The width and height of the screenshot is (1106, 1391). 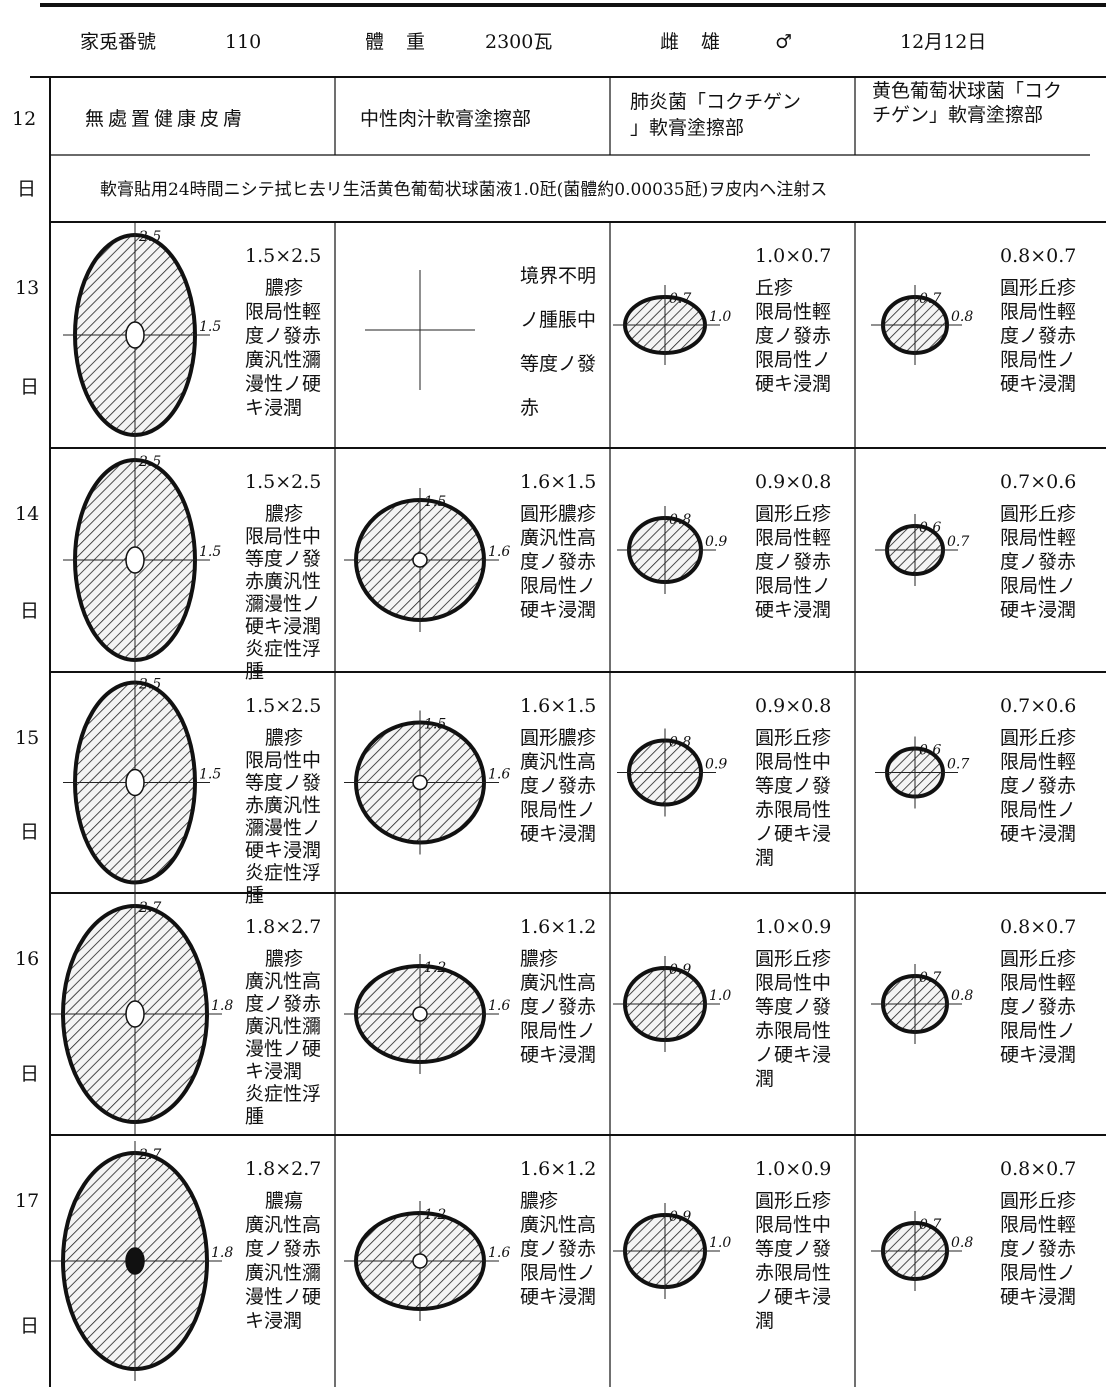 What do you see at coordinates (715, 115) in the screenshot?
I see `column-header: 肺炎菌「コクチゲン」軟膏塗擦部` at bounding box center [715, 115].